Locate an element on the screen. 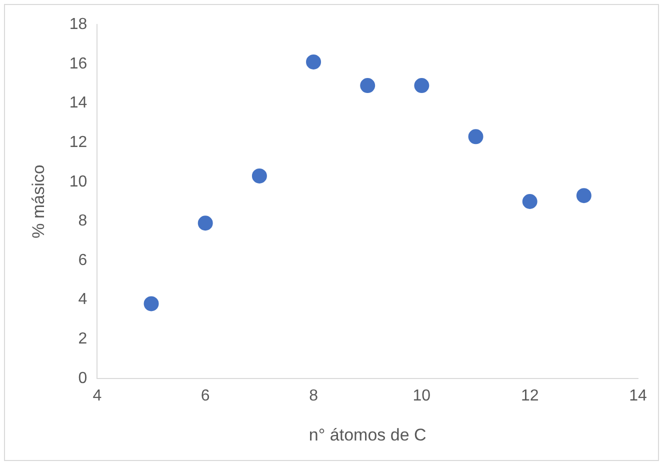 The image size is (663, 465). x-tick-label: 4 is located at coordinates (97, 395).